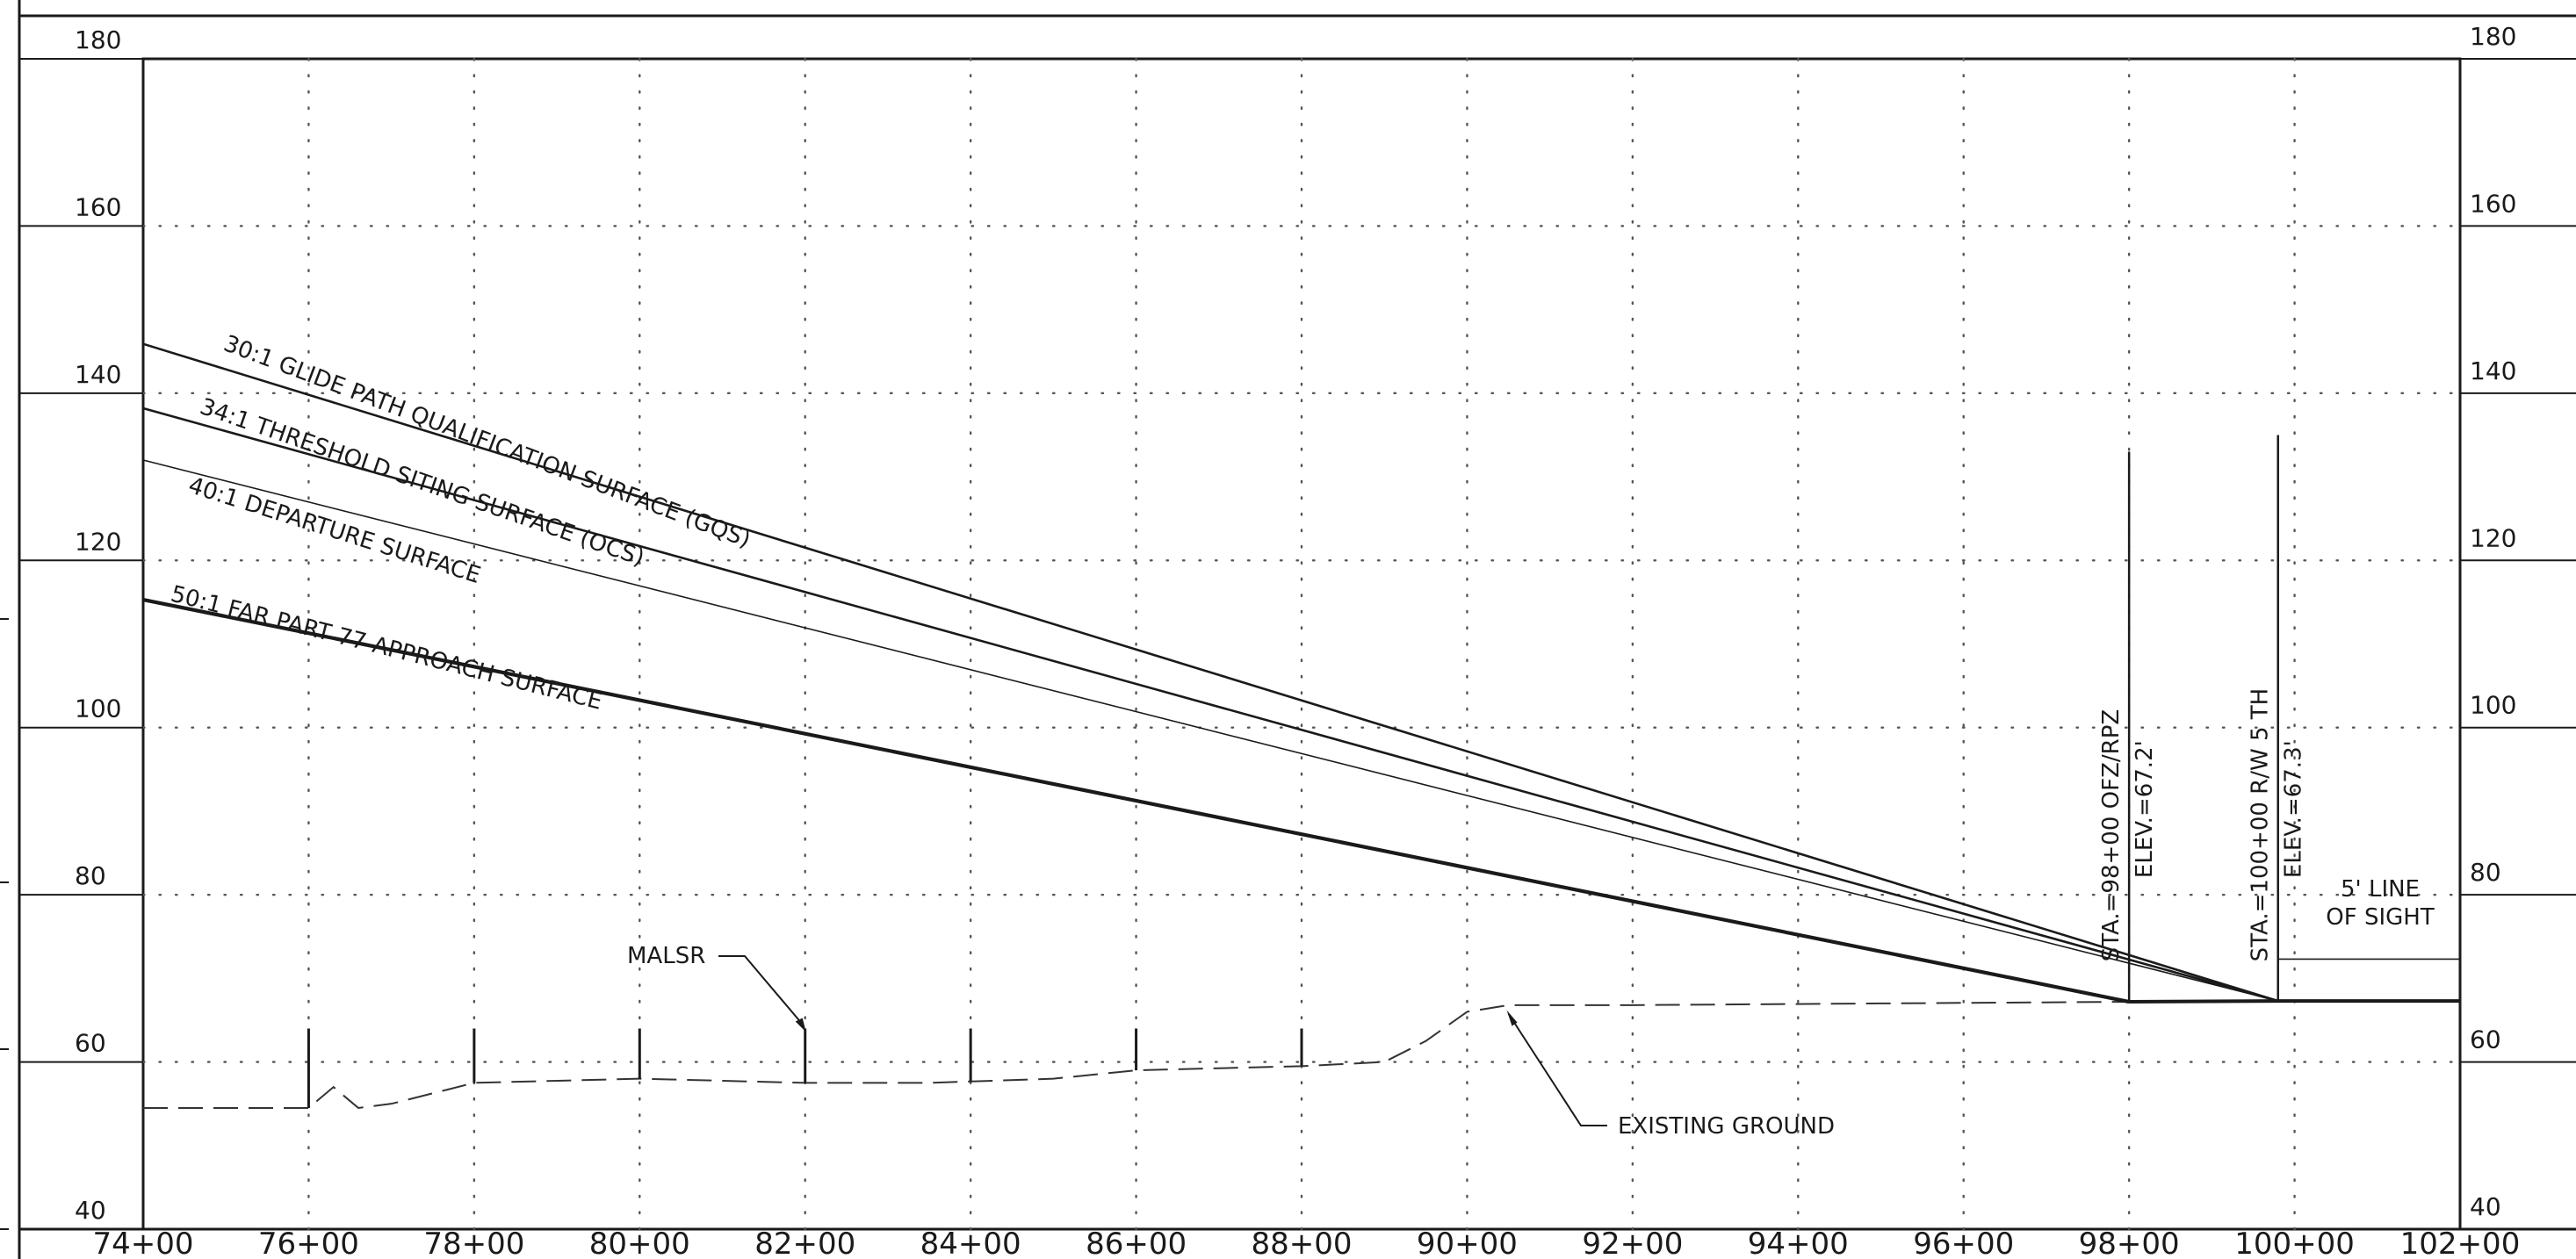  Describe the element at coordinates (1632, 1243) in the screenshot. I see `x-tick-label: 92+00` at that location.